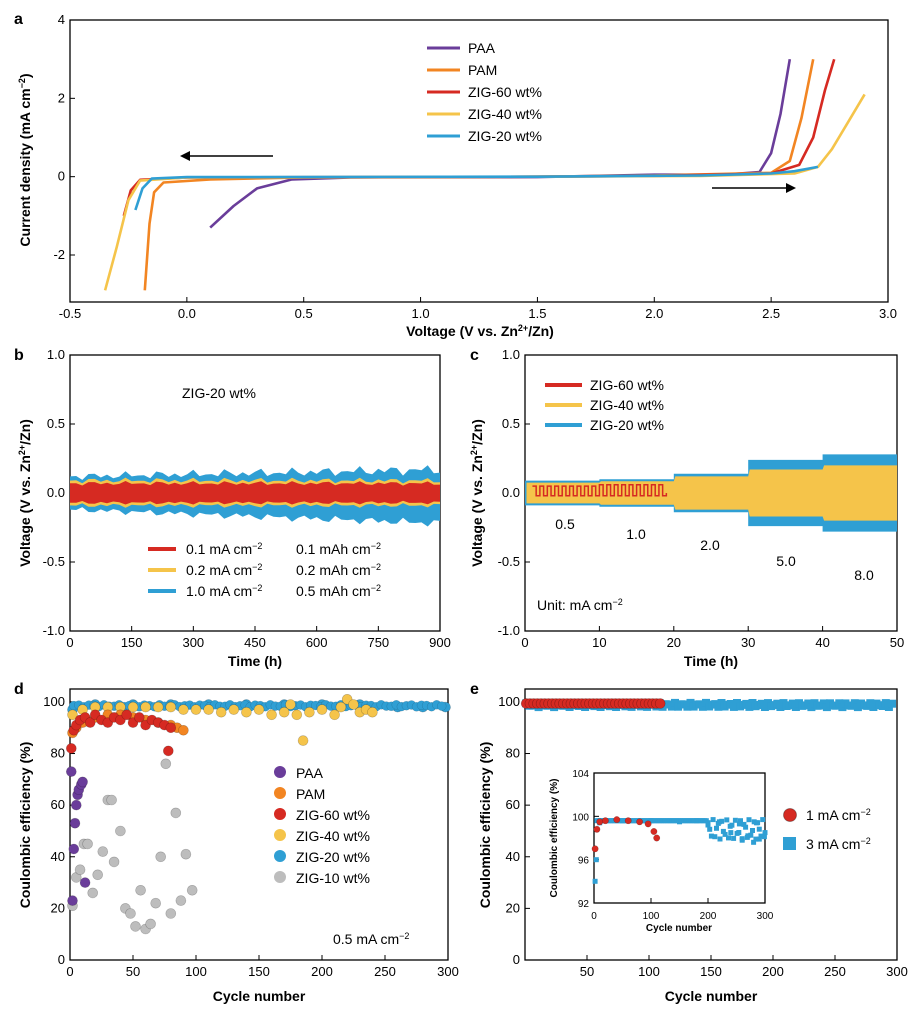 This screenshot has width=921, height=1017. I want to click on panel-b-annotation: ZIG-20 wt%, so click(219, 393).